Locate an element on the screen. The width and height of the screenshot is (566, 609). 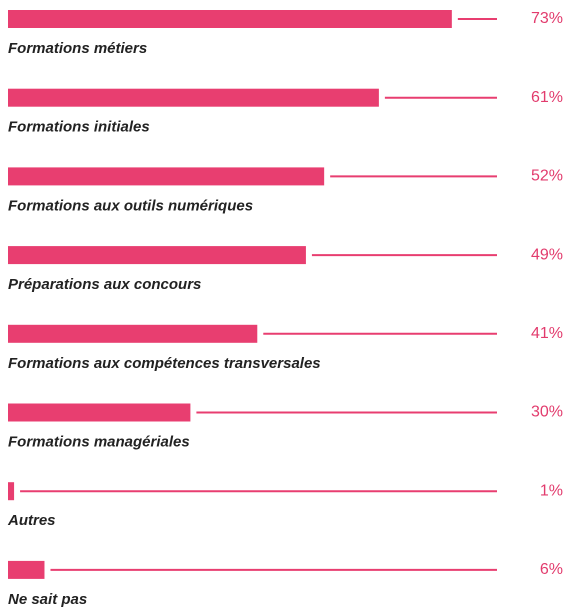
value-label: 61% is located at coordinates (547, 97).